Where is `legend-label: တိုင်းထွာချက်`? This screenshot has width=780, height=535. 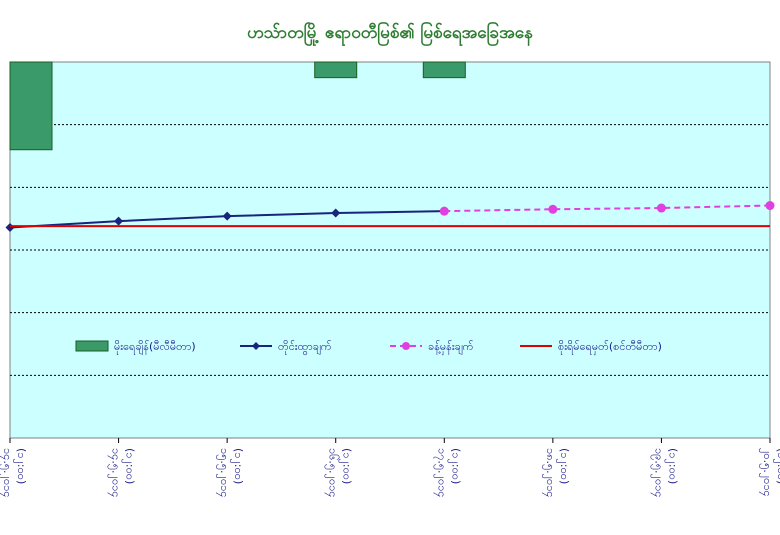
legend-label: တိုင်းထွာချက် is located at coordinates (305, 347).